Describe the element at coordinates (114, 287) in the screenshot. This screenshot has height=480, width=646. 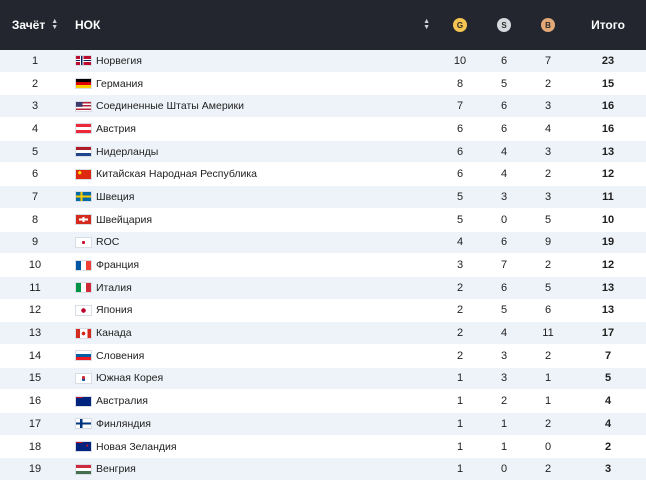
I see `noc-name: Италия` at that location.